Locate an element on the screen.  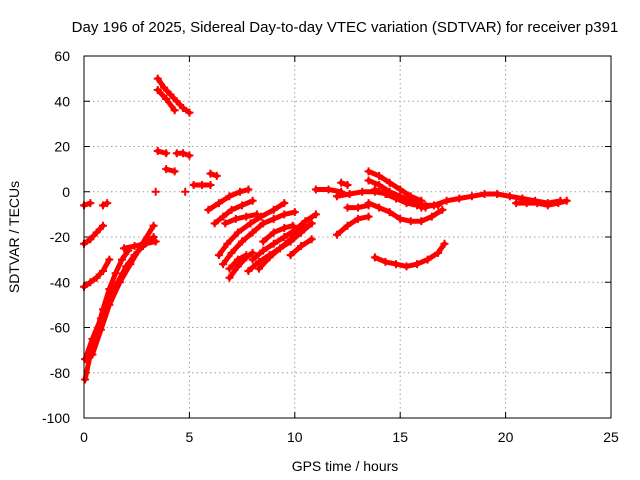
y-tick-label: 20 is located at coordinates (62, 147).